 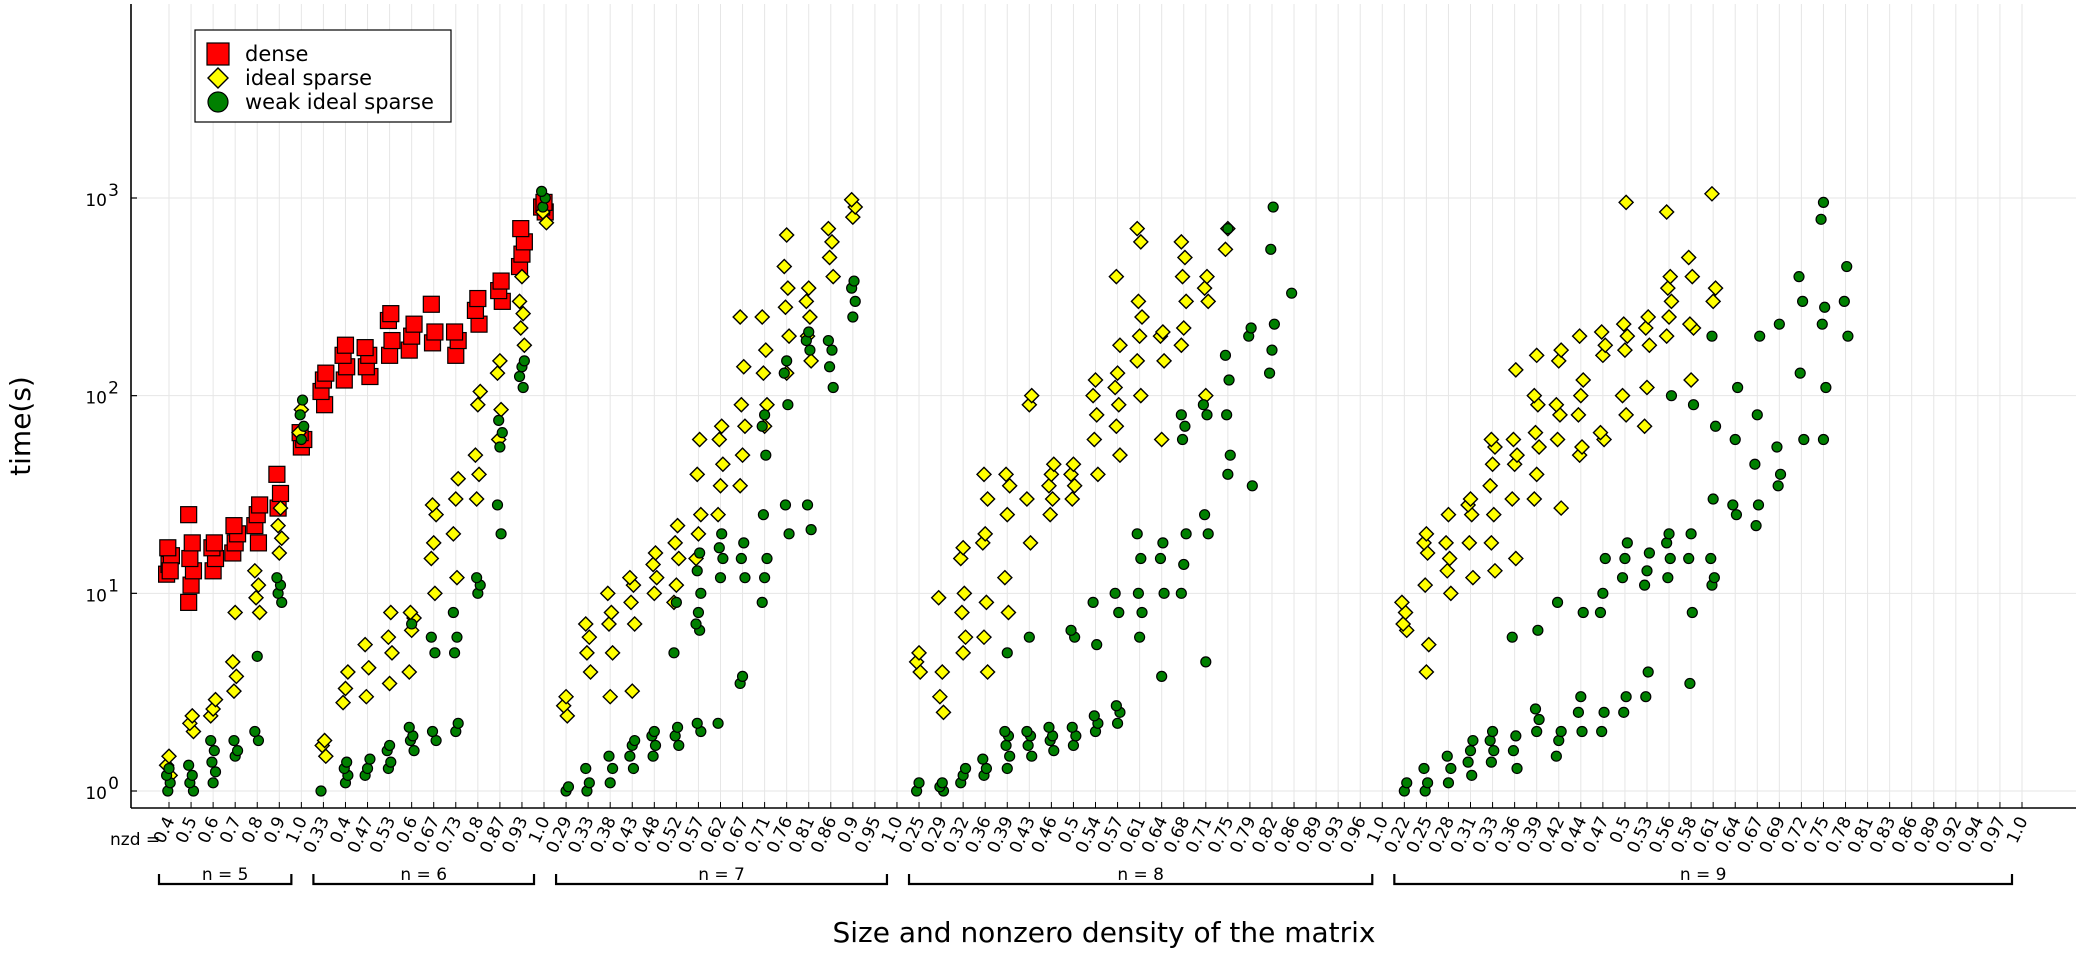 What do you see at coordinates (423, 875) in the screenshot?
I see `group-label: n = 6` at bounding box center [423, 875].